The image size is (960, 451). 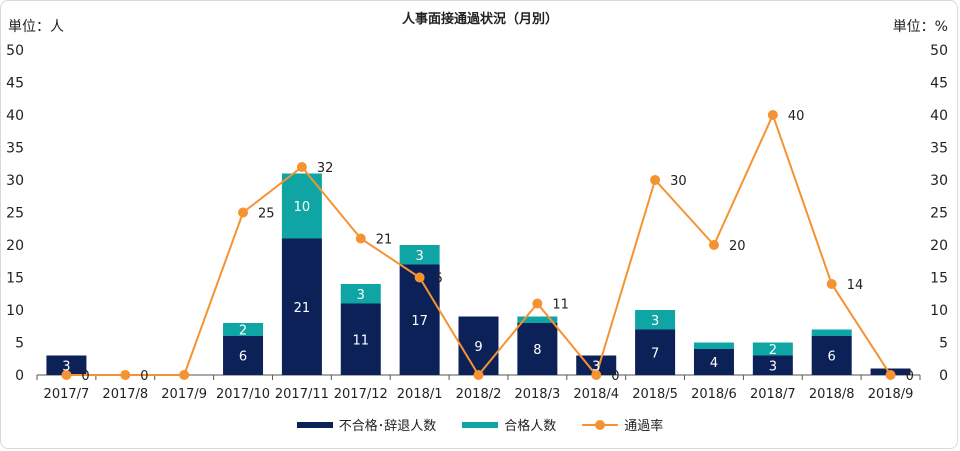 What do you see at coordinates (480, 19) in the screenshot?
I see `chart-title: 人事面接通過状況（月別）` at bounding box center [480, 19].